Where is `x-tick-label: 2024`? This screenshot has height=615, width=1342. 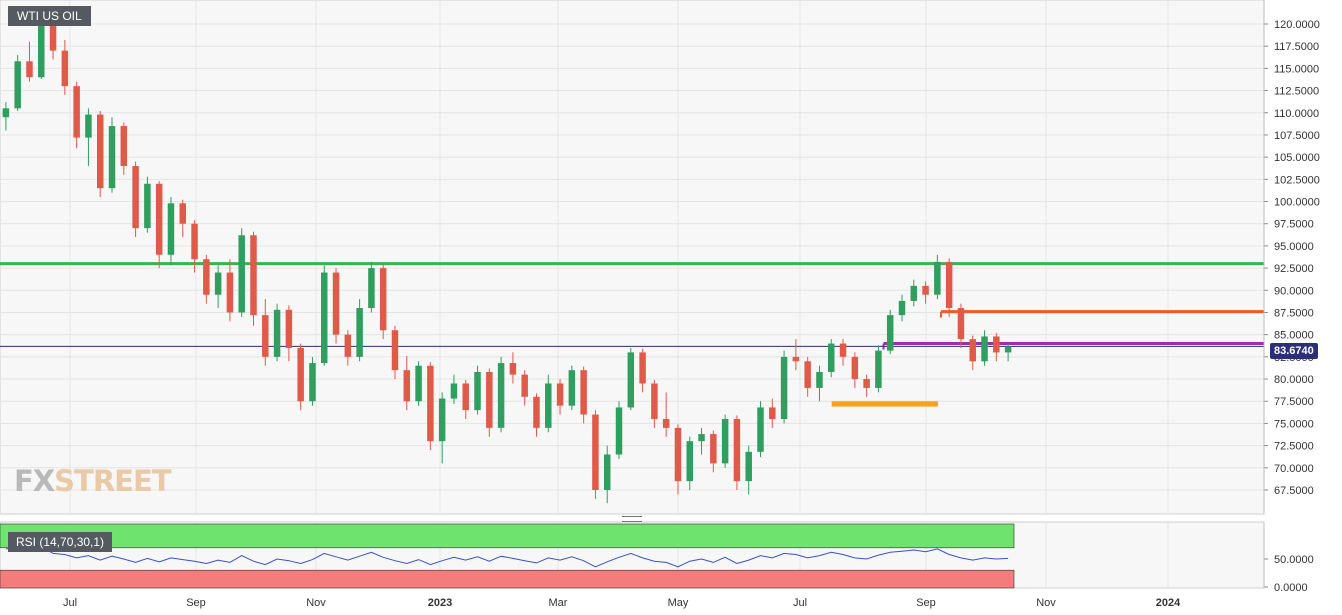 x-tick-label: 2024 is located at coordinates (1168, 603).